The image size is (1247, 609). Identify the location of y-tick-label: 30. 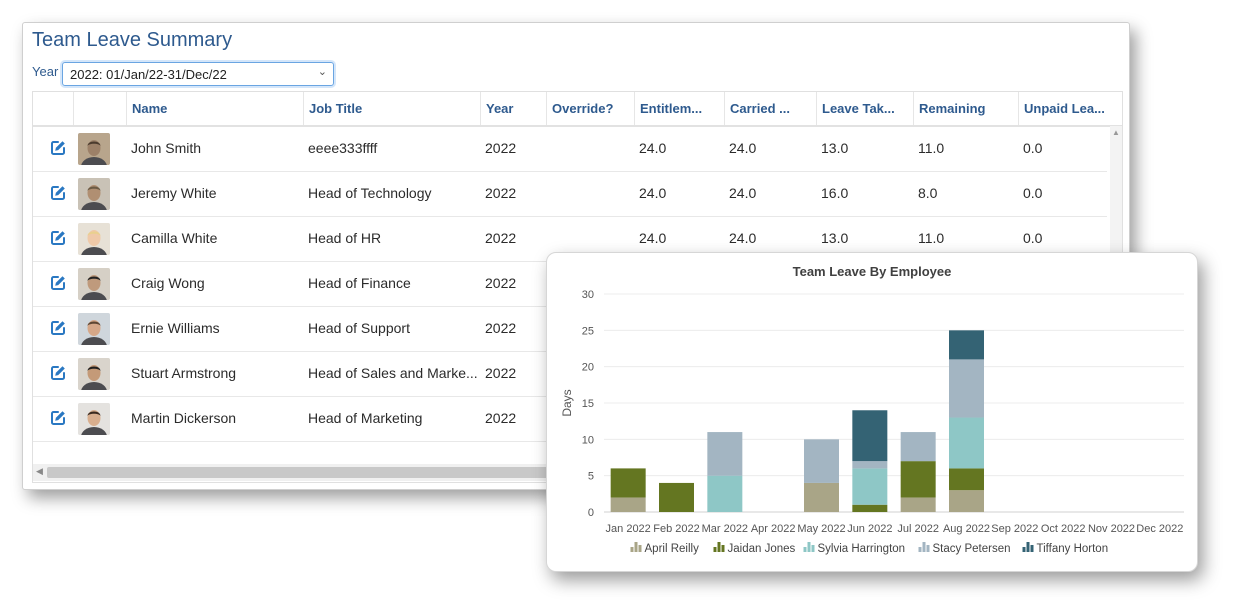
(588, 295).